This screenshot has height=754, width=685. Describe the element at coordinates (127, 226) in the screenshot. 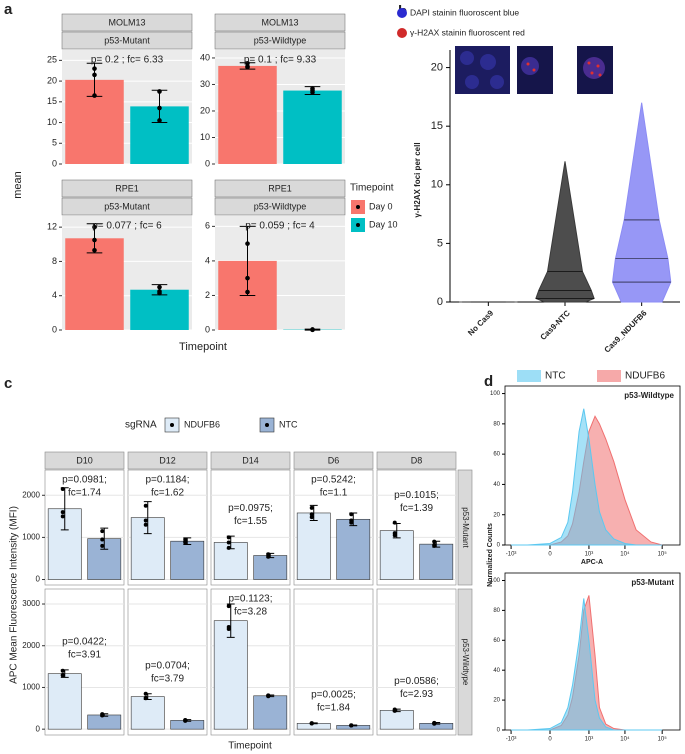

I see `annotation: p= 0.077 ; fc= 6` at that location.